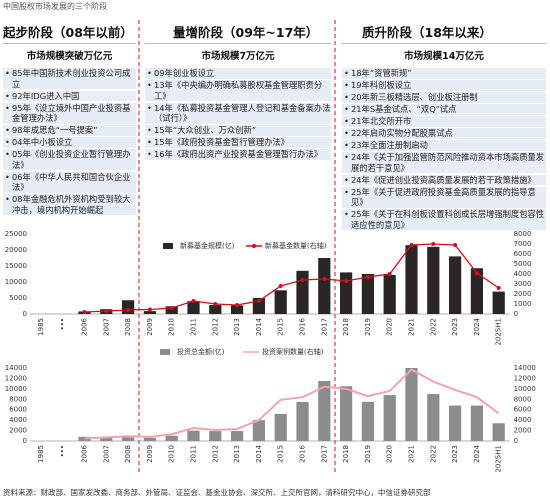  Describe the element at coordinates (390, 454) in the screenshot. I see `x-tick-label: 2020` at that location.